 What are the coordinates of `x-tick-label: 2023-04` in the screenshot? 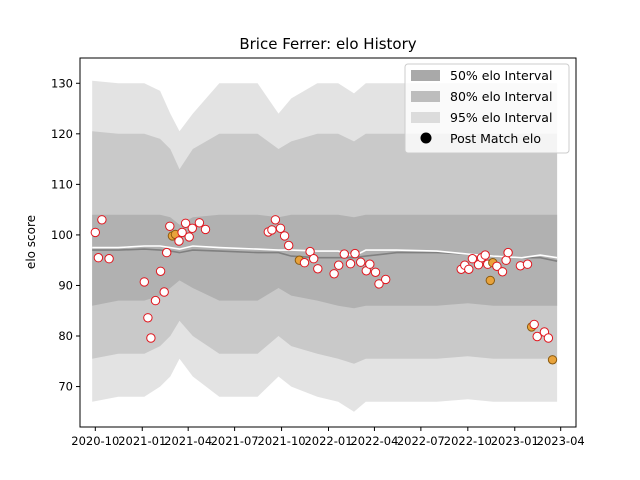 It's located at (561, 441).